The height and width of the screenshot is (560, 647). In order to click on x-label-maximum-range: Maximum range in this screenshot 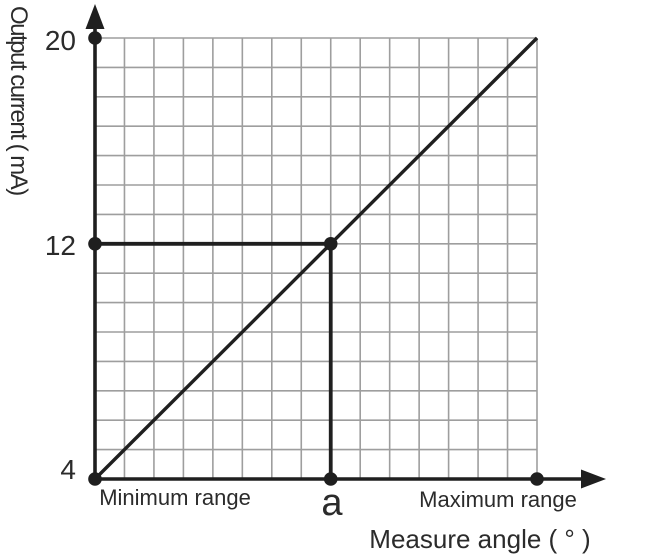, I will do `click(498, 499)`.